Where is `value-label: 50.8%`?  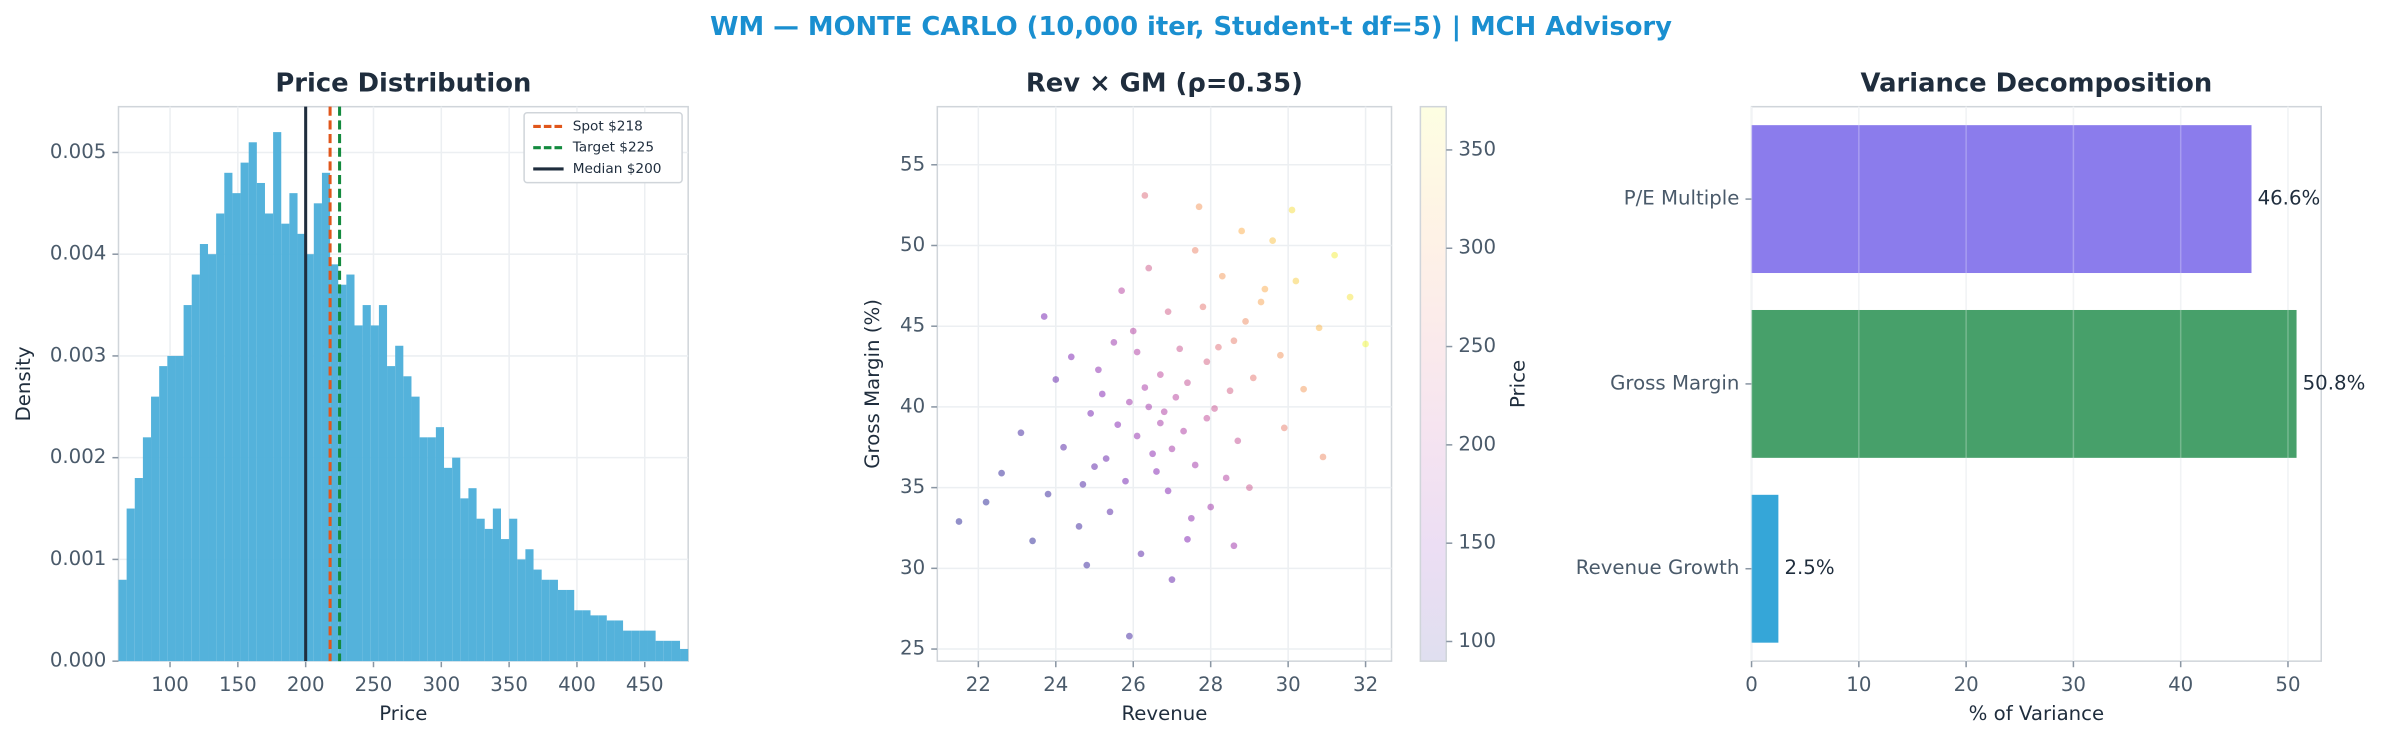
value-label: 50.8% is located at coordinates (2334, 382).